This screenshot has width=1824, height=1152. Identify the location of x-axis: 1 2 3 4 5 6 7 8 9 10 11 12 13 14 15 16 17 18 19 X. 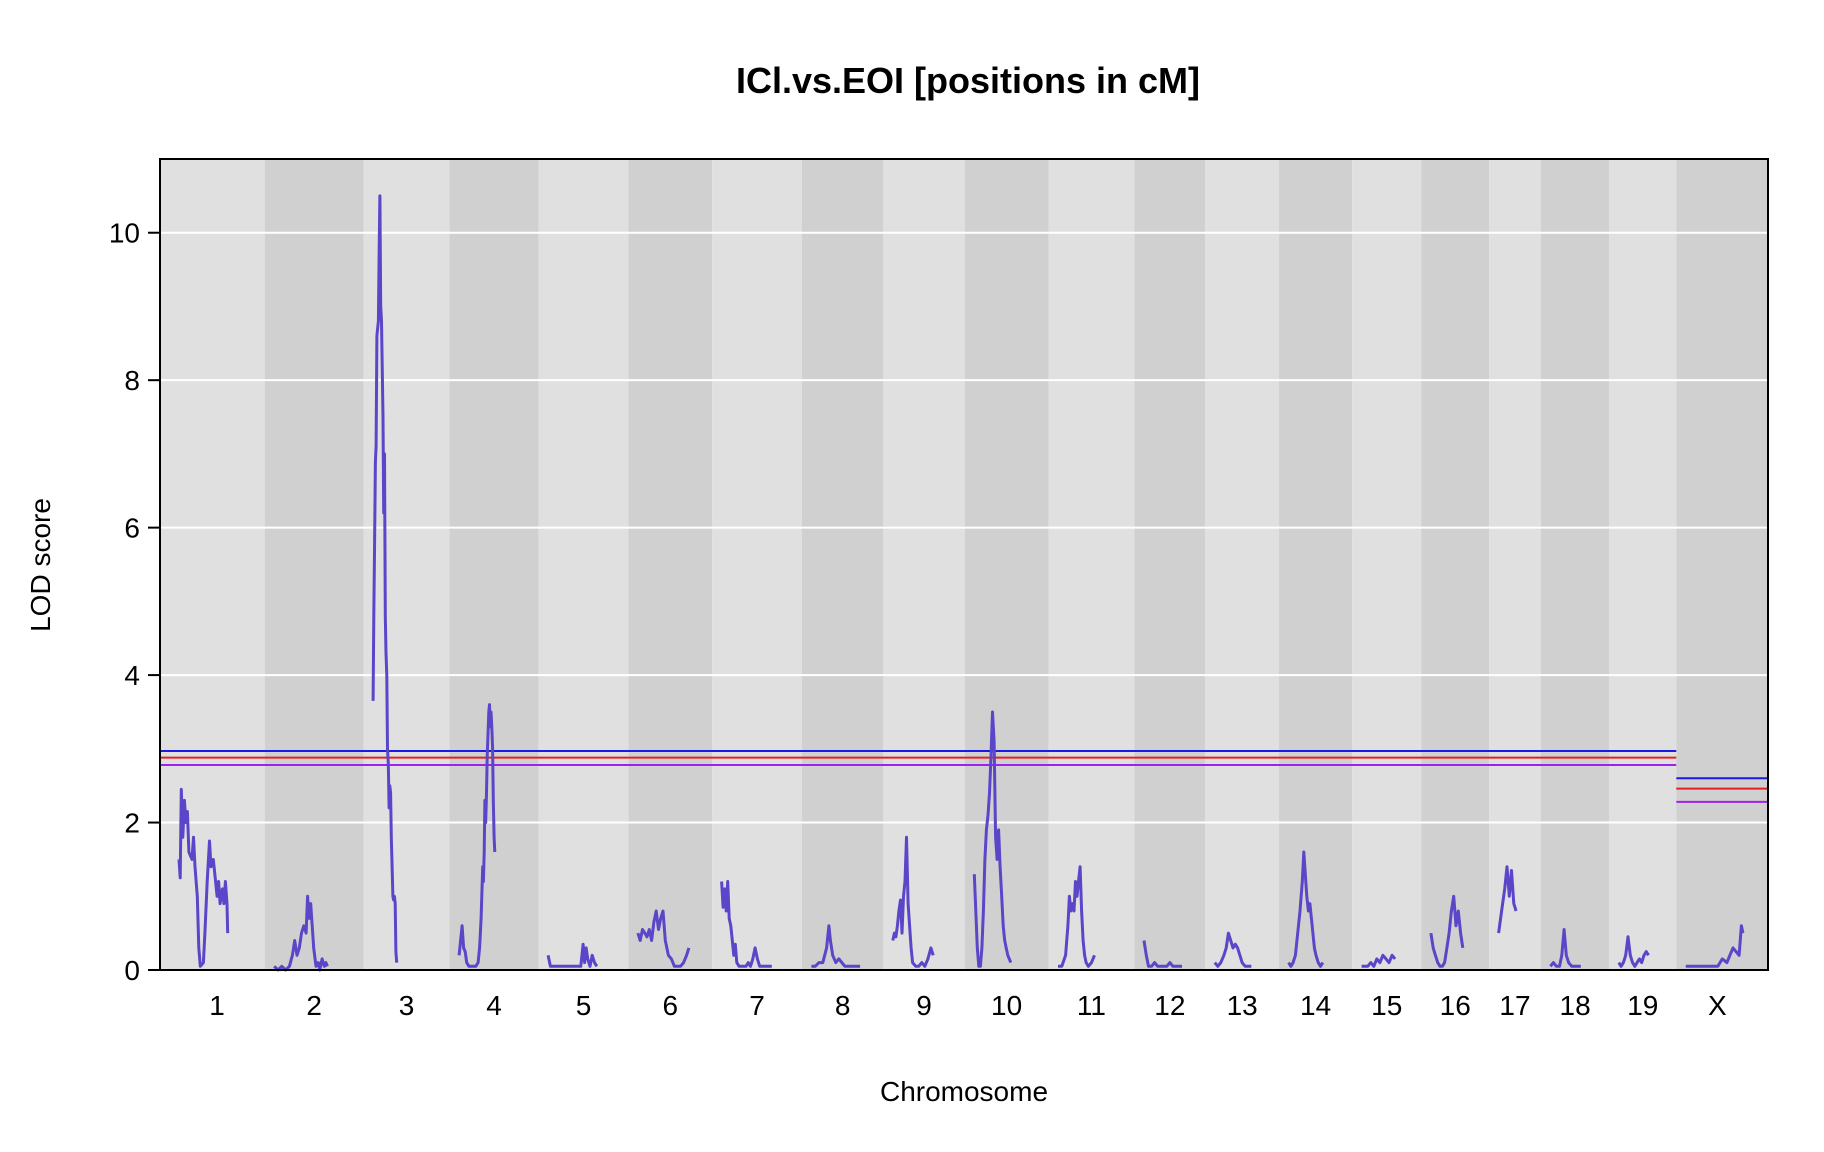
(968, 1005).